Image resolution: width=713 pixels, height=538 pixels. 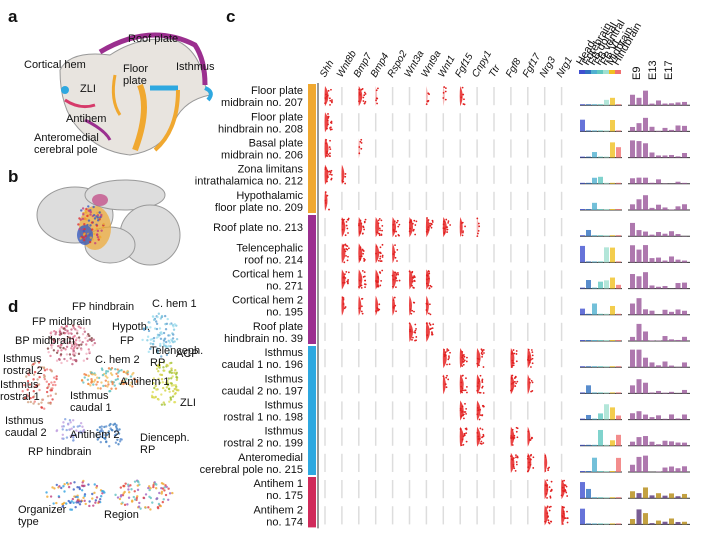 What do you see at coordinates (188, 403) in the screenshot?
I see `cluster-label-line: ZLI` at bounding box center [188, 403].